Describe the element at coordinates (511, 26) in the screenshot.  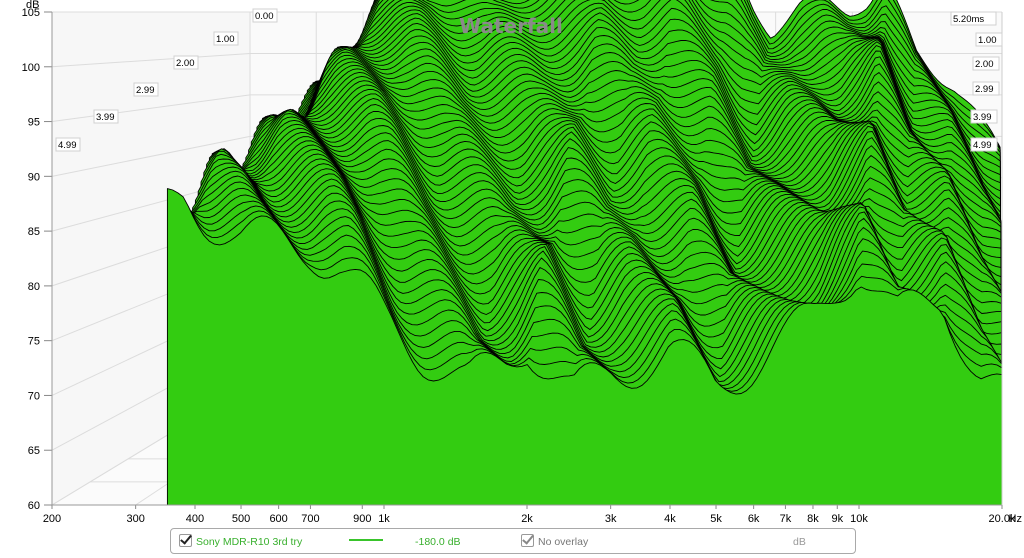
I see `chart-title: Waterfall` at that location.